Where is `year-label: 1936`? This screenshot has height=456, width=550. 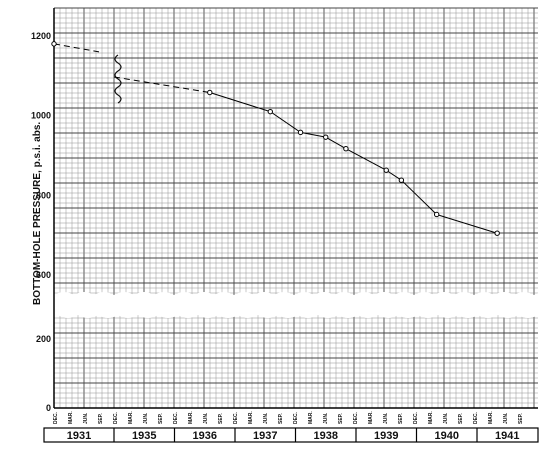
year-label: 1936 is located at coordinates (205, 436).